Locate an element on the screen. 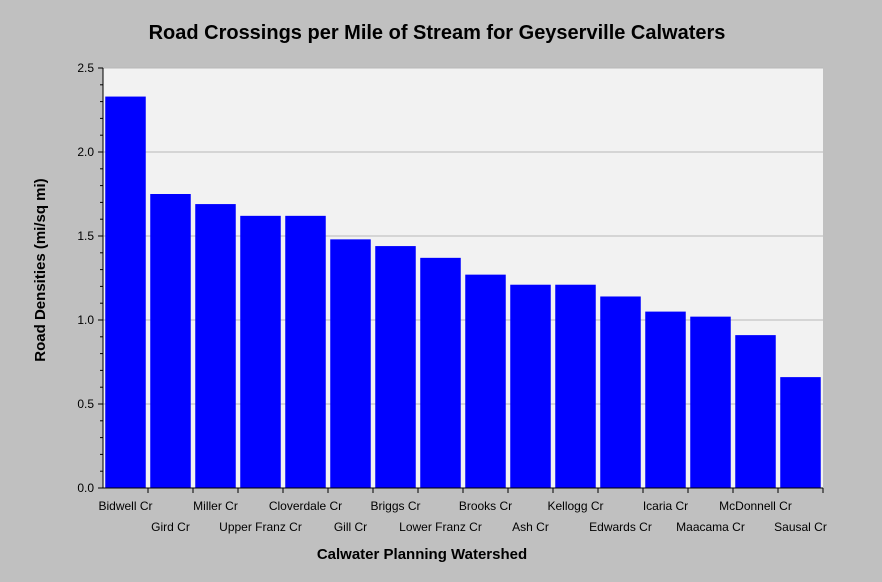 This screenshot has width=882, height=582. bar-icaria-cr is located at coordinates (665, 399).